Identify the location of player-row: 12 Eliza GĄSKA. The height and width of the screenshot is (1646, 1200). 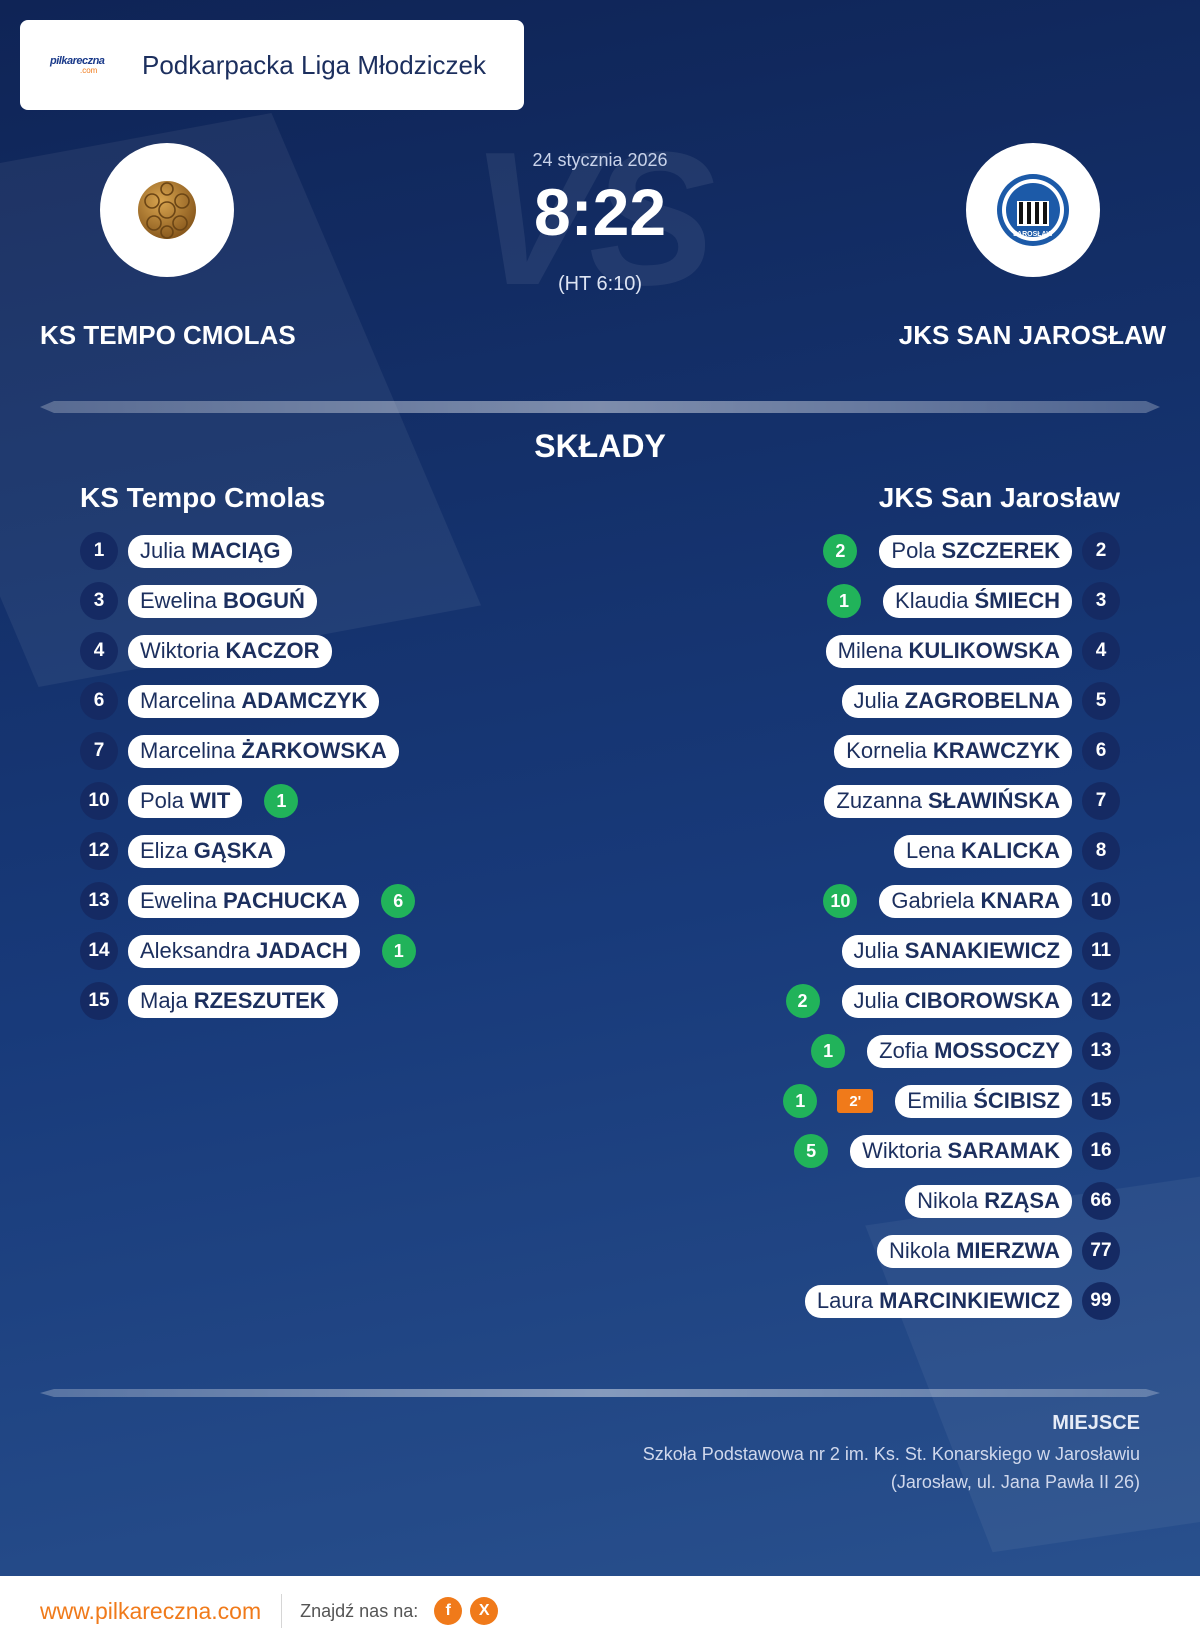
(248, 851).